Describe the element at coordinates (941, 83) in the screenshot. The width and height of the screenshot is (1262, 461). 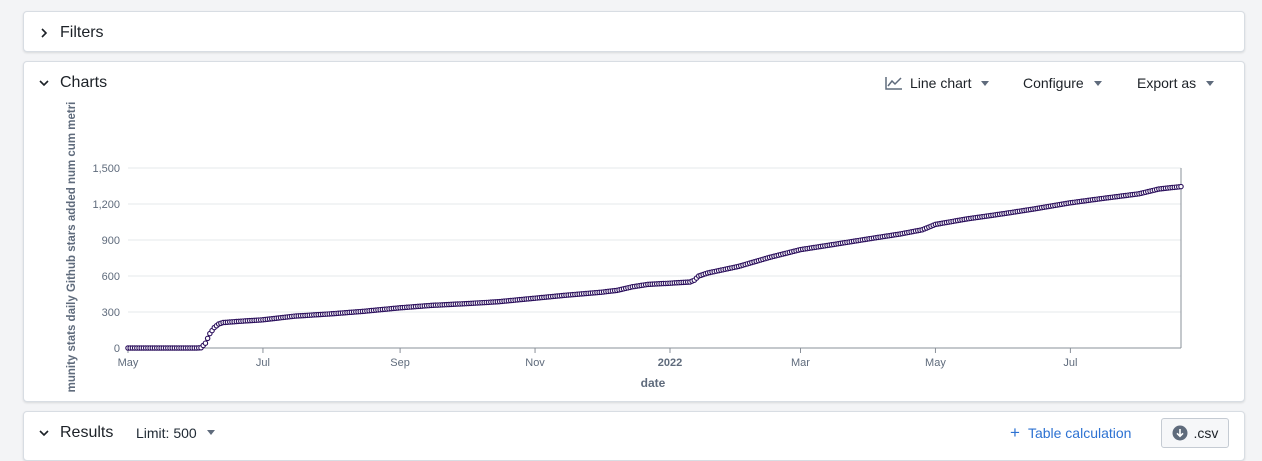
I see `chart-type-label: Line chart` at that location.